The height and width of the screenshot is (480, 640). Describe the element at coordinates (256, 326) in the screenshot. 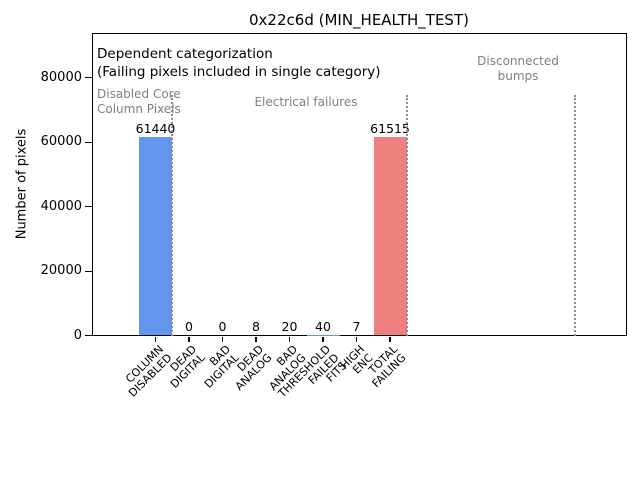

I see `bar-value-label: 8` at that location.